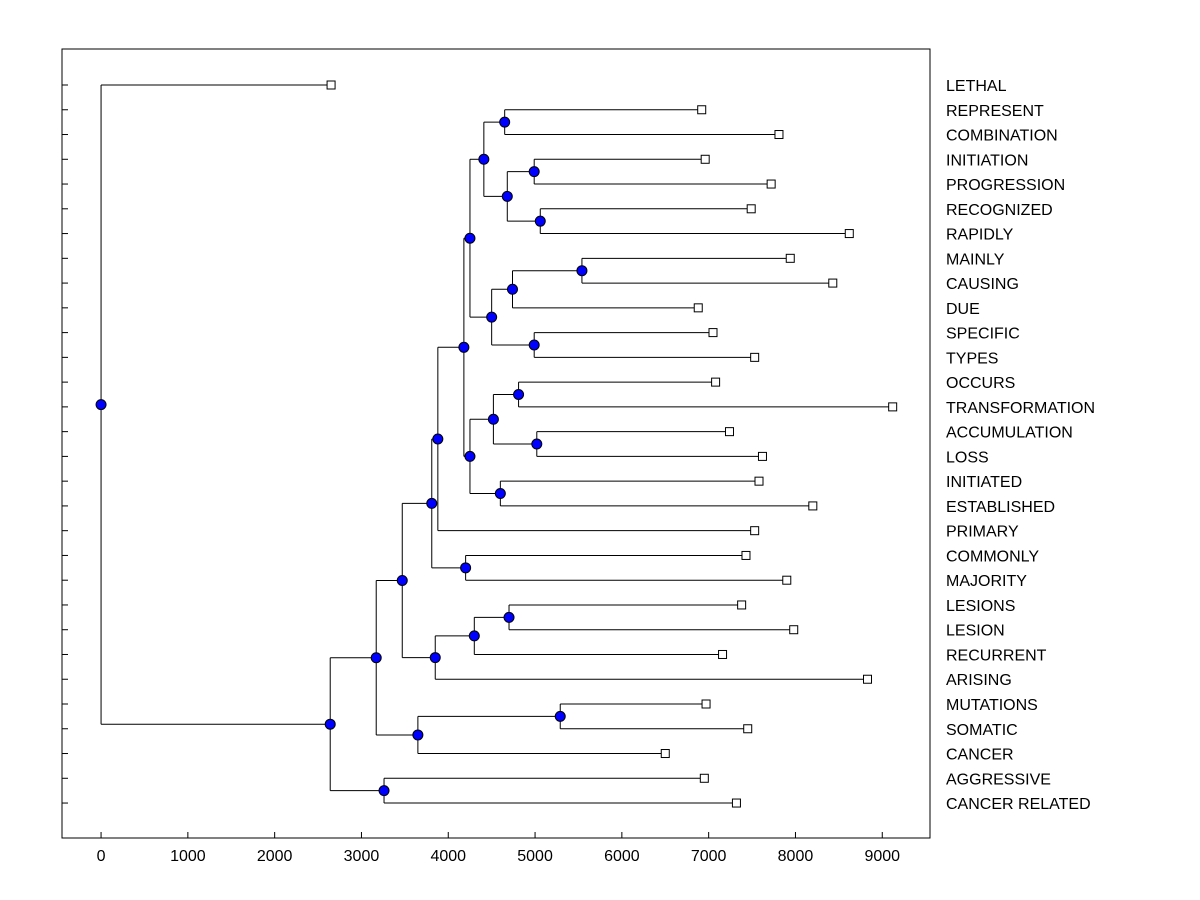 This screenshot has width=1200, height=900. I want to click on x-tick-label: 6000, so click(622, 856).